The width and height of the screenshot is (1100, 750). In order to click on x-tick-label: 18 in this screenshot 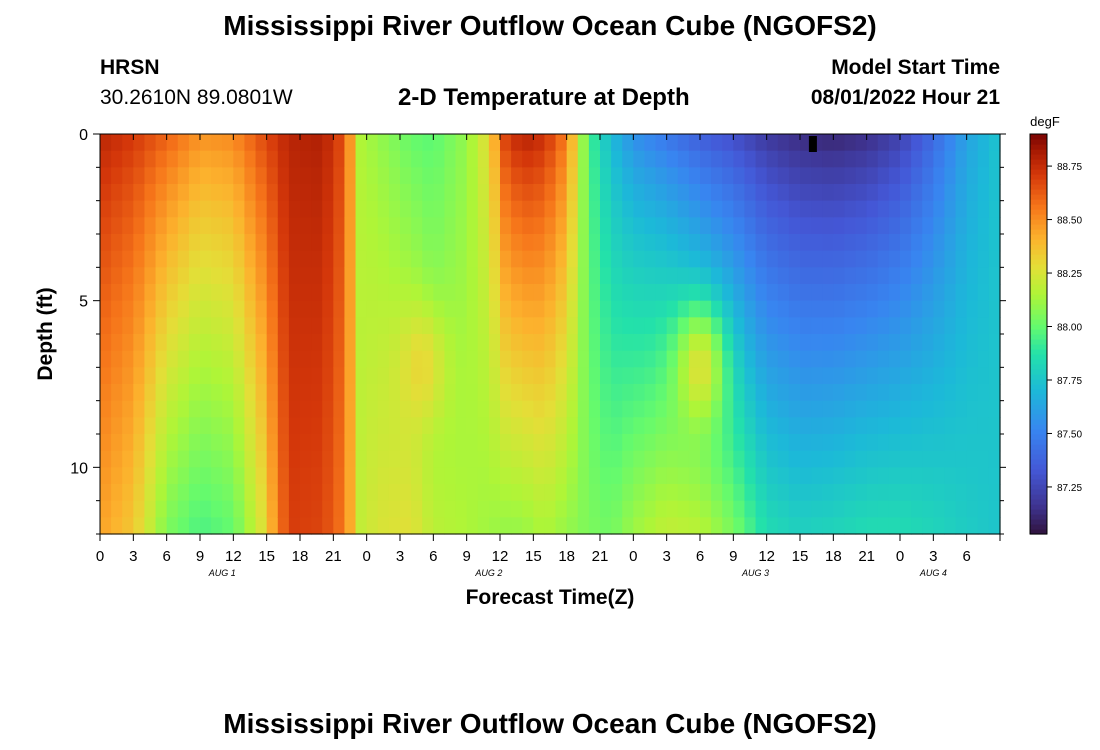, I will do `click(300, 556)`.